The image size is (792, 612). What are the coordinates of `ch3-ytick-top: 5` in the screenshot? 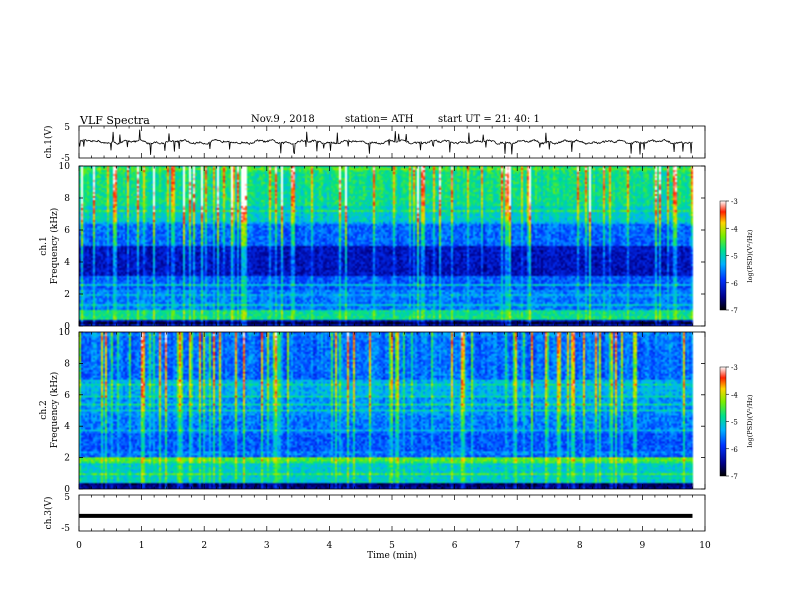 It's located at (67, 498).